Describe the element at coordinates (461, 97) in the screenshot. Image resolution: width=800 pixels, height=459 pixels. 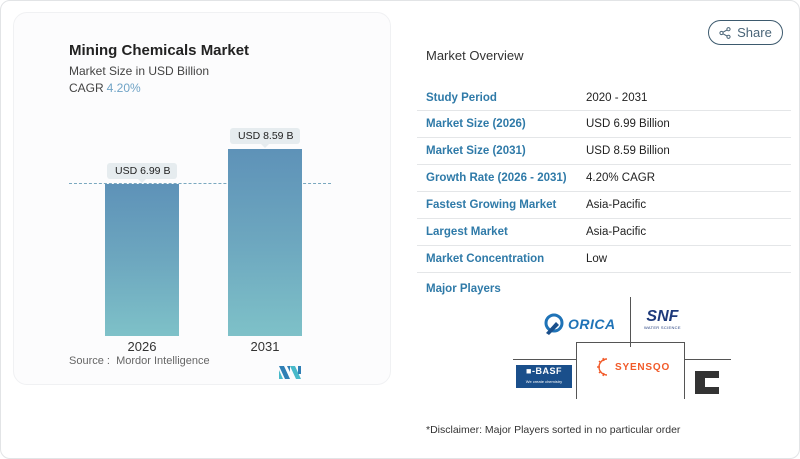
I see `overview-key: Study Period` at that location.